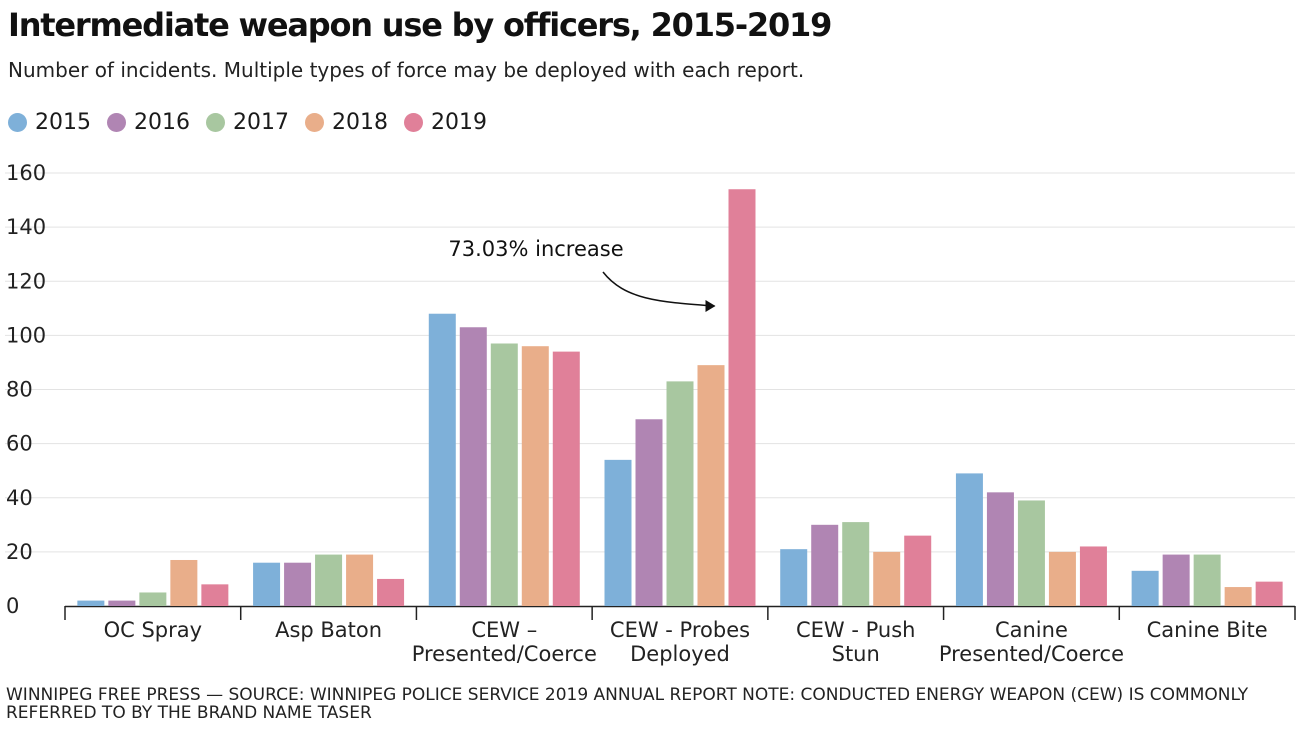  What do you see at coordinates (535, 249) in the screenshot?
I see `annotation-label: 73.03% increase` at bounding box center [535, 249].